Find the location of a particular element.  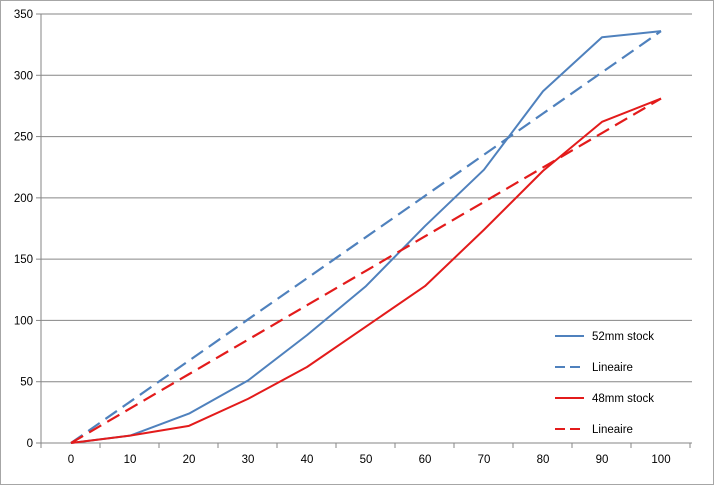

x-tick-label: 10 is located at coordinates (130, 460).